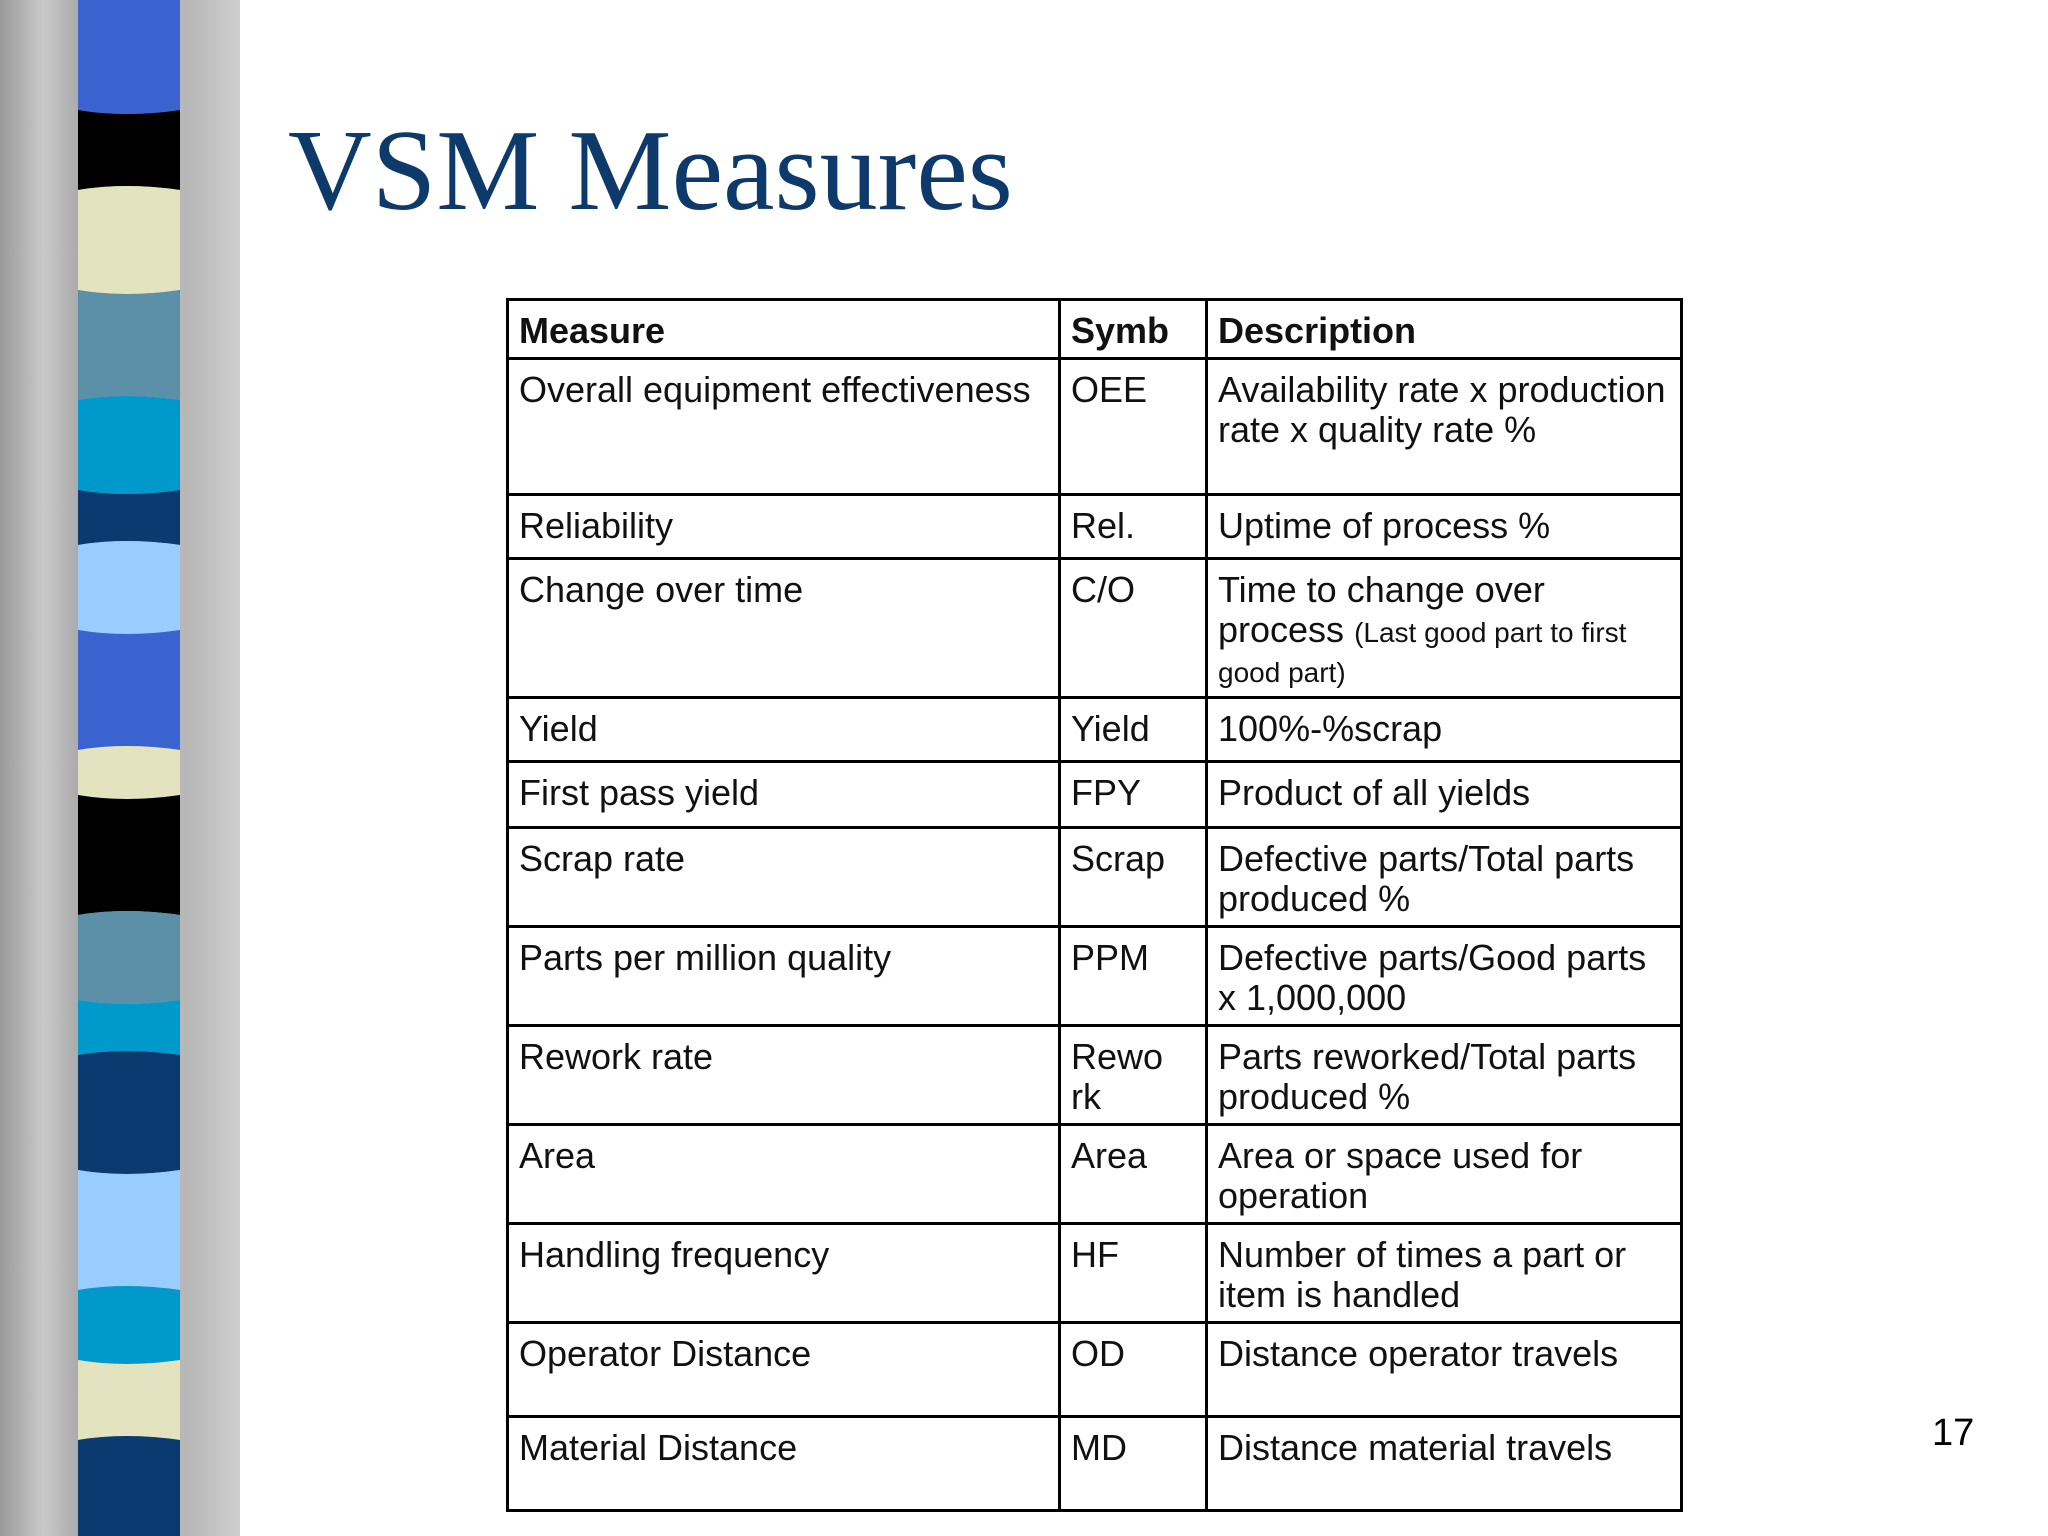 This screenshot has width=2048, height=1536. What do you see at coordinates (783, 329) in the screenshot?
I see `header-measure: Measure` at bounding box center [783, 329].